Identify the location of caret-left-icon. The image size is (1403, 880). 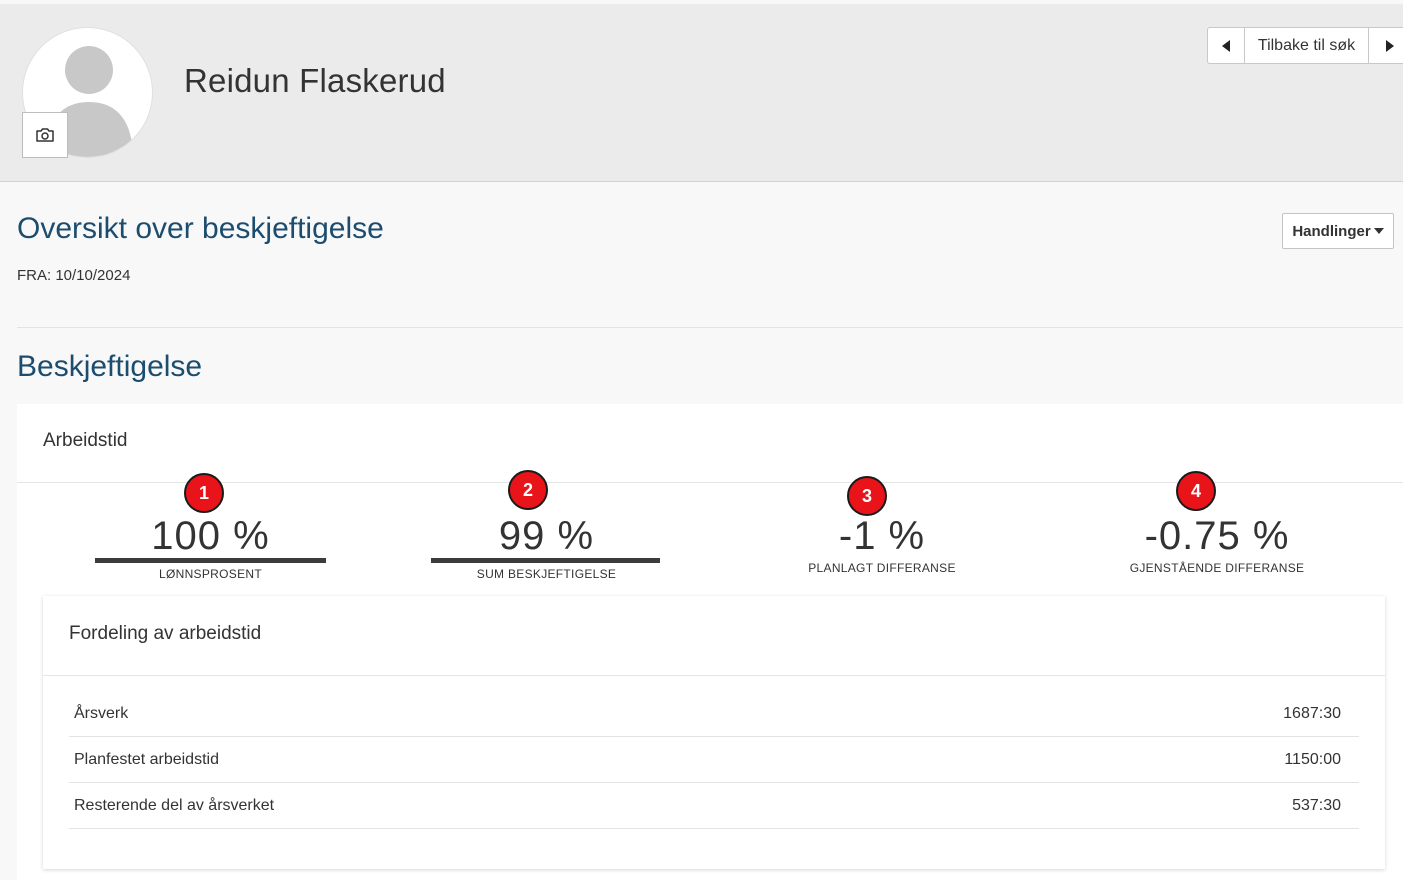
(1225, 45).